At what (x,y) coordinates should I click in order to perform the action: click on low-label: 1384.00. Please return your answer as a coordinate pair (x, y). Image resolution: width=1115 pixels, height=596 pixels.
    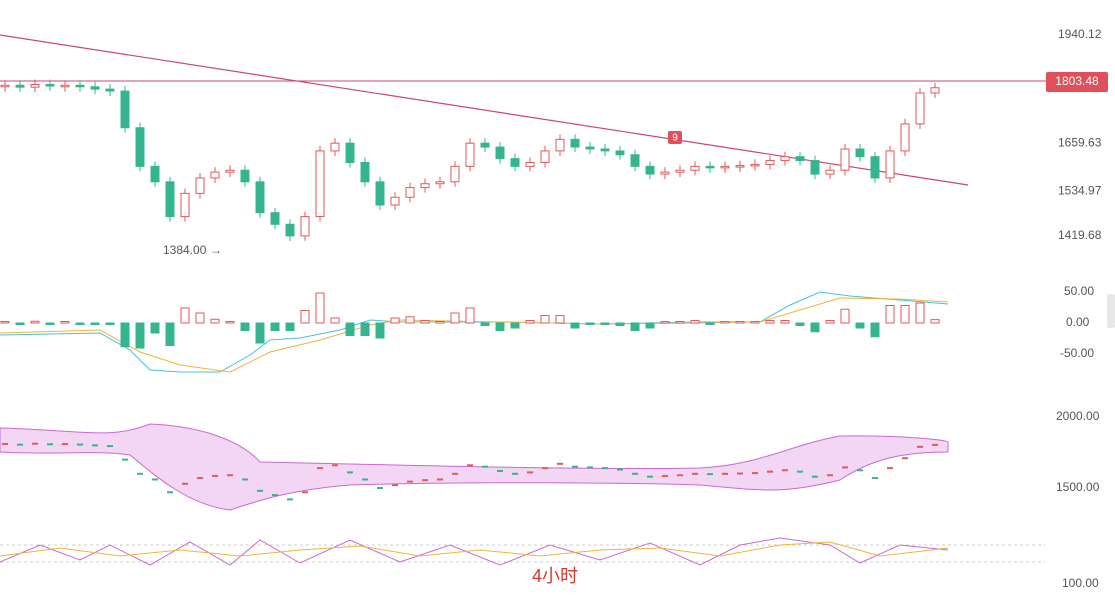
    Looking at the image, I should click on (185, 250).